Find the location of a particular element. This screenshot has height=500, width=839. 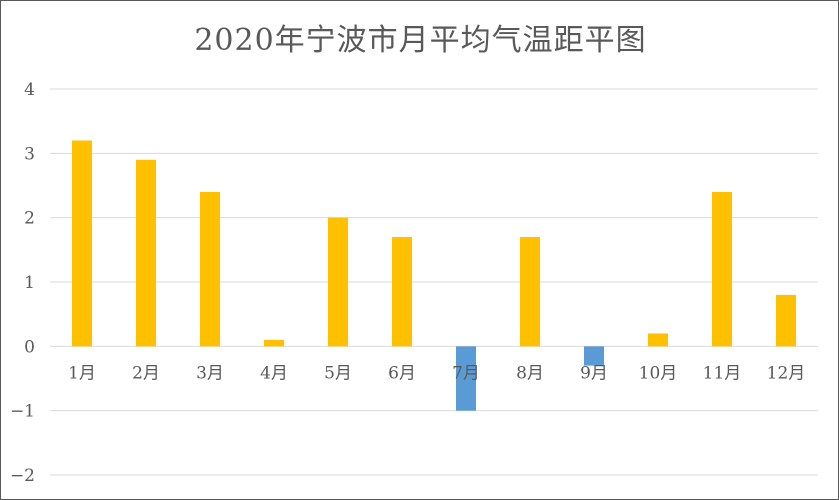

x-tick-label: 1月 is located at coordinates (82, 373).